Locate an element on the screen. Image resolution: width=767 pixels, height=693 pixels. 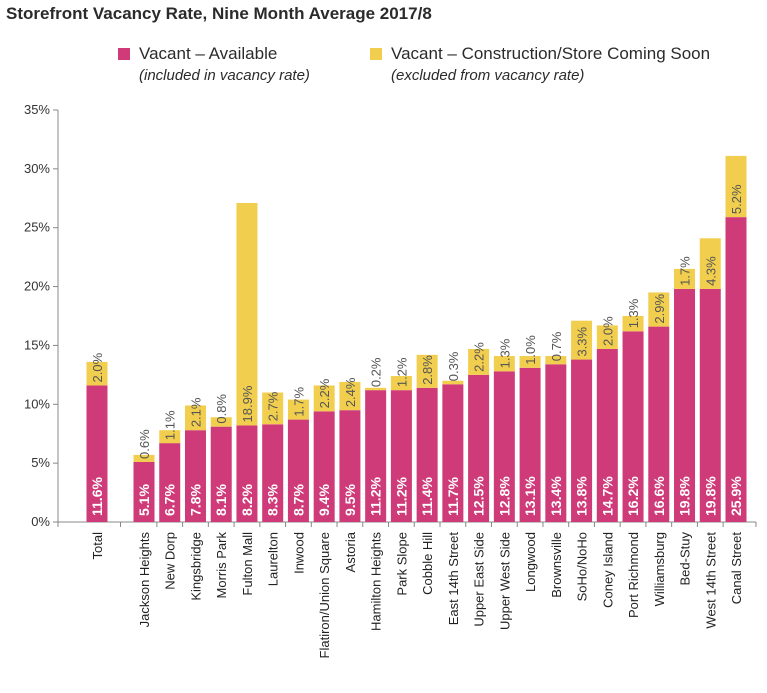
data-label-construction: 3.3% is located at coordinates (582, 341).